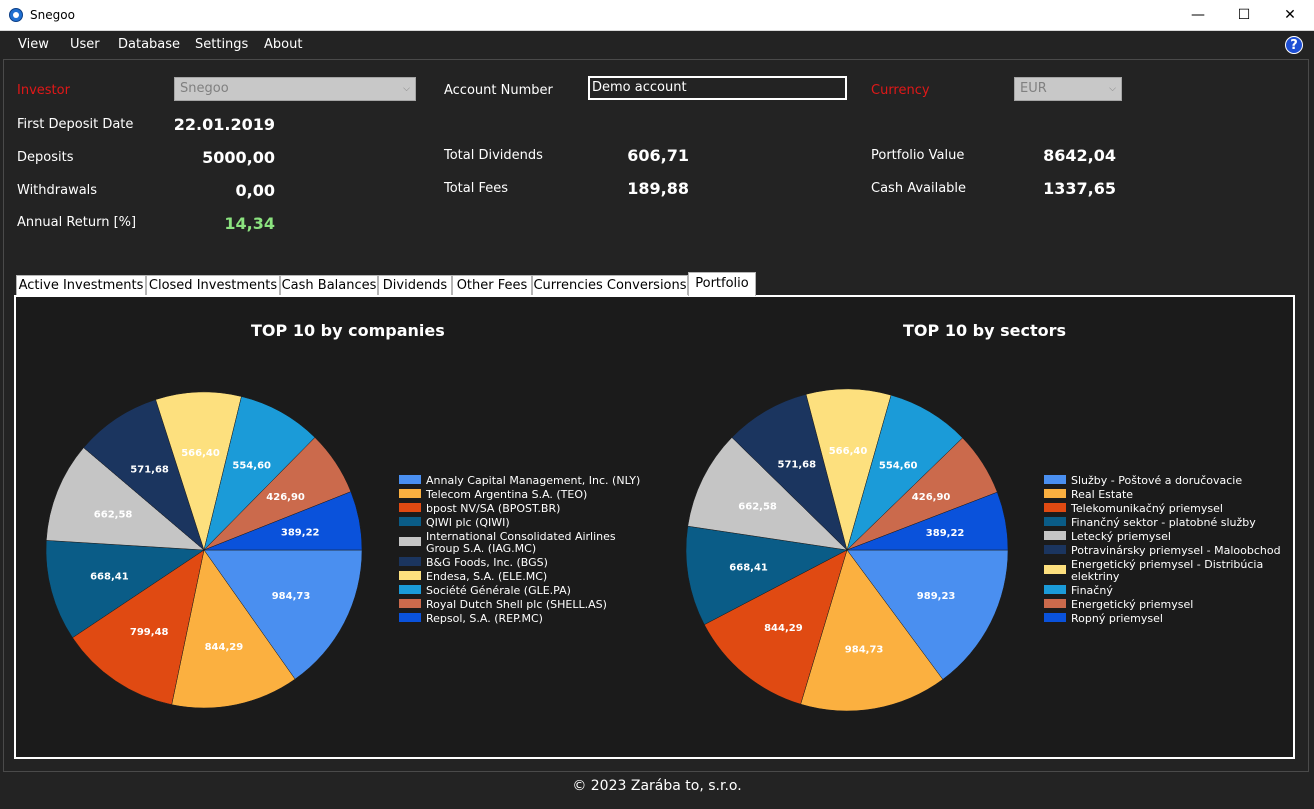 The width and height of the screenshot is (1314, 809). What do you see at coordinates (1156, 480) in the screenshot?
I see `legend-label-sectors-1: Služby - Poštové a doručovacie` at bounding box center [1156, 480].